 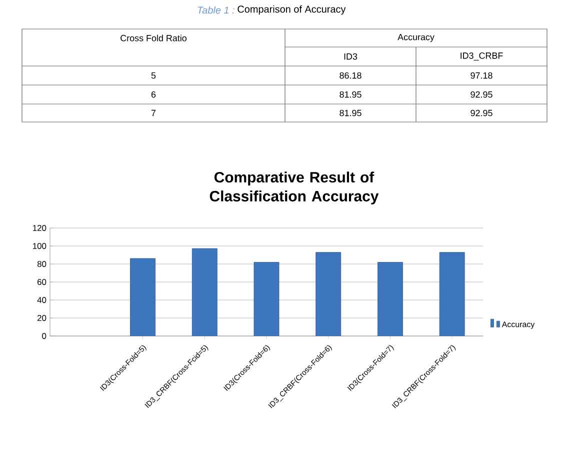 I want to click on text: Accuracy, so click(x=416, y=38).